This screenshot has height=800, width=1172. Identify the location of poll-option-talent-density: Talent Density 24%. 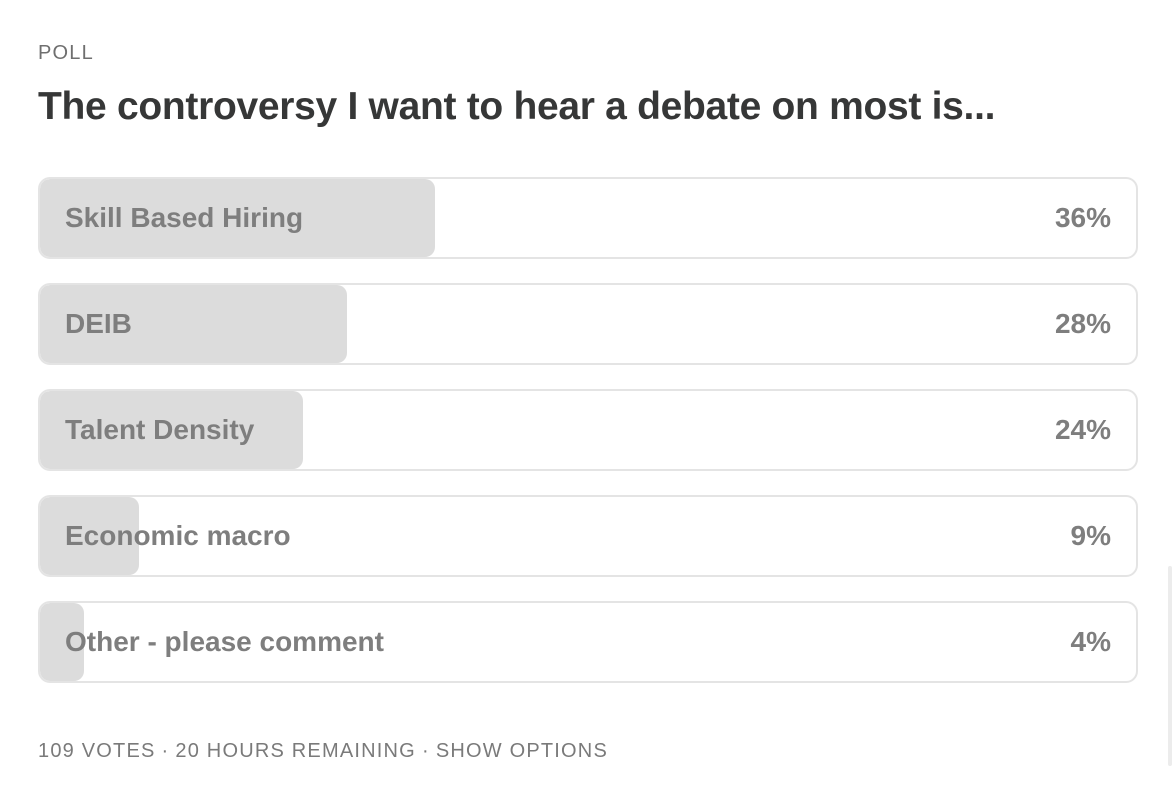
(588, 430).